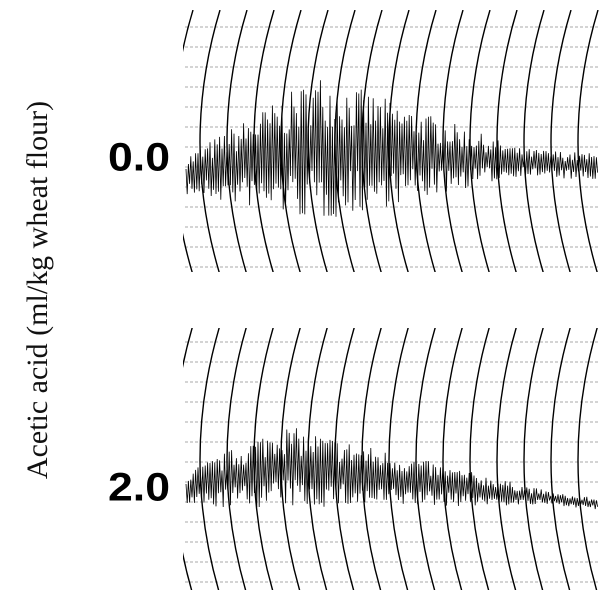 Image resolution: width=602 pixels, height=590 pixels. I want to click on panel-label: 0.0, so click(139, 158).